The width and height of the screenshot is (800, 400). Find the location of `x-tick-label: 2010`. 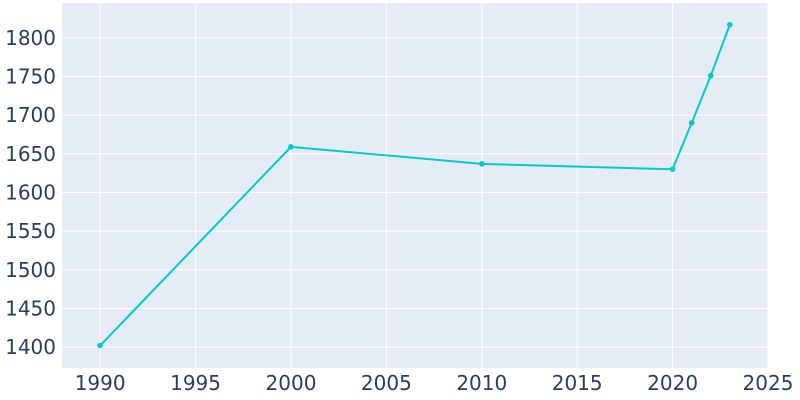

x-tick-label: 2010 is located at coordinates (481, 383).